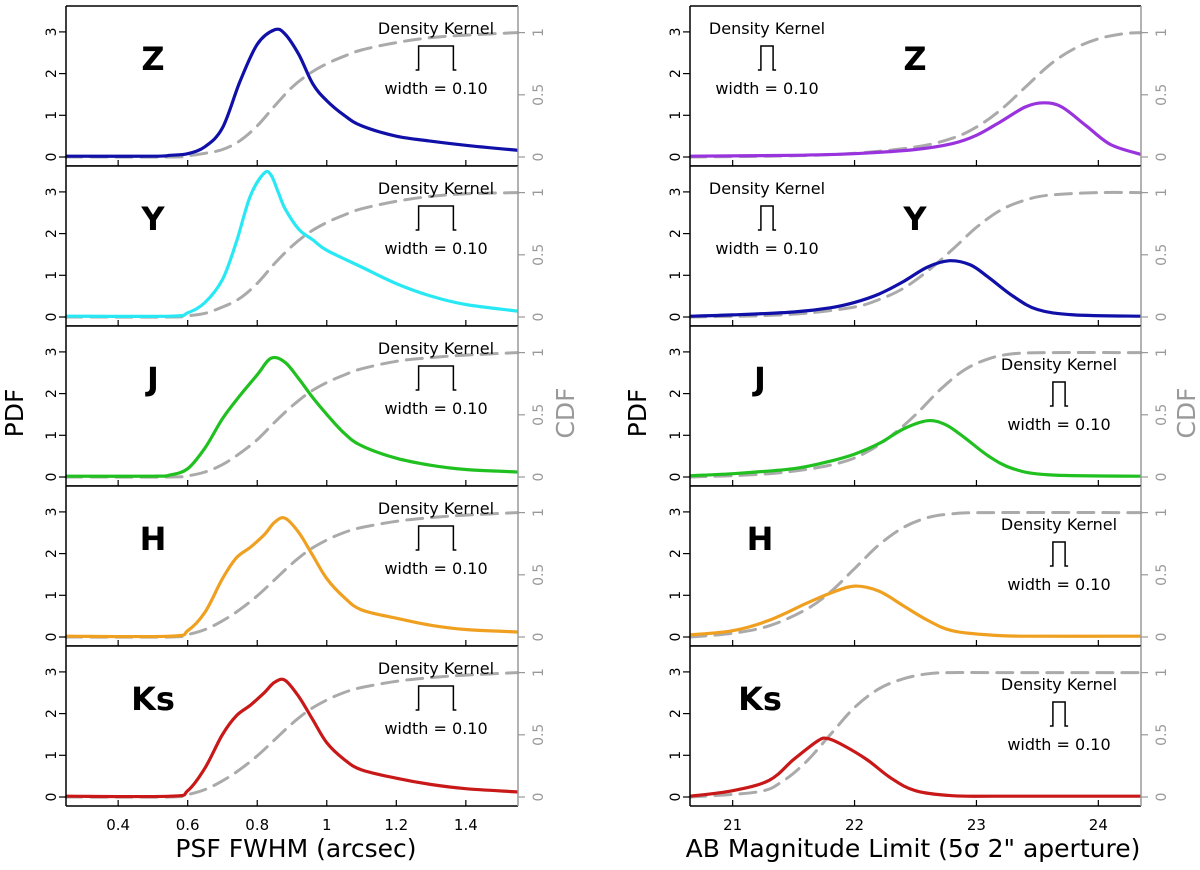 Image resolution: width=1200 pixels, height=870 pixels. Describe the element at coordinates (854, 825) in the screenshot. I see `x-tick-label: 22` at that location.